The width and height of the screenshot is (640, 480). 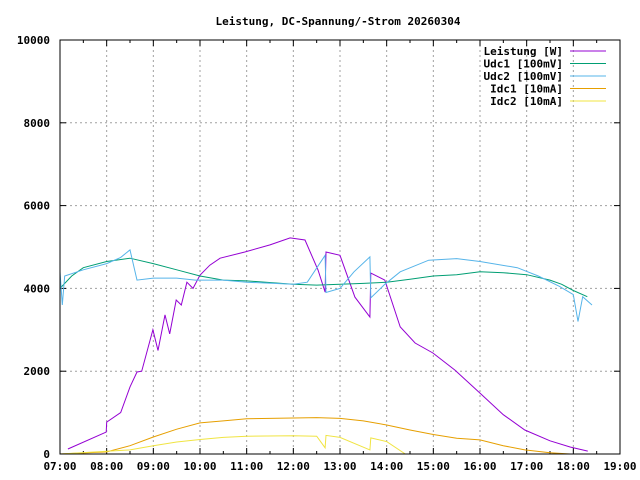 I want to click on x-tick-label: 07:00, so click(x=59, y=466).